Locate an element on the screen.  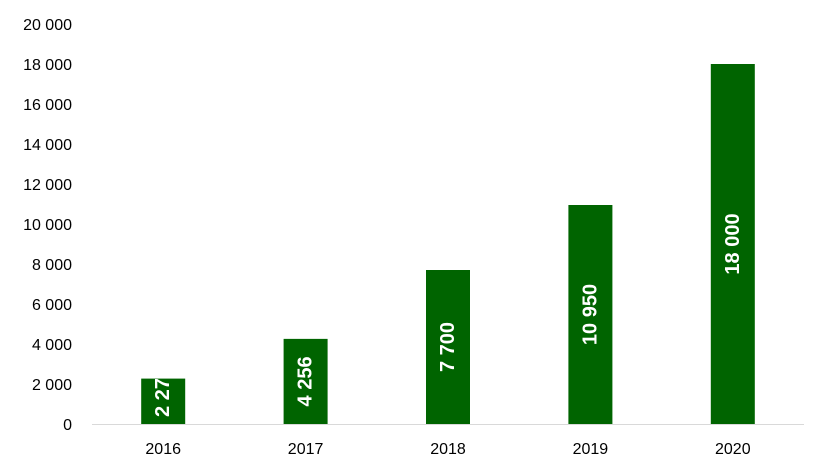
data-label-2017: 4 256 is located at coordinates (306, 381).